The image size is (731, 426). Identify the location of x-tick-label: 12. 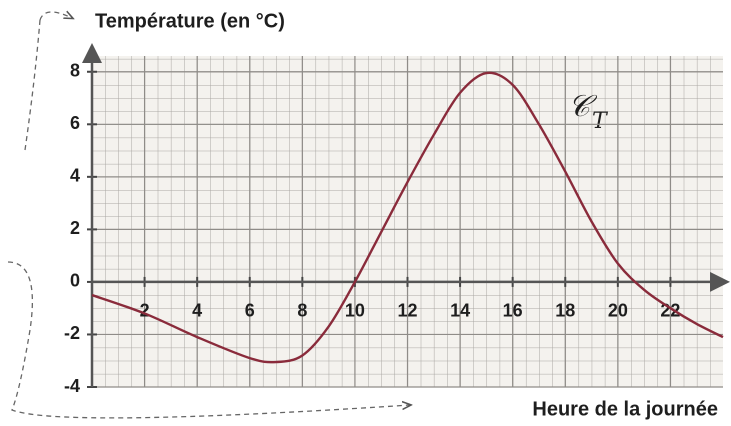
(407, 311).